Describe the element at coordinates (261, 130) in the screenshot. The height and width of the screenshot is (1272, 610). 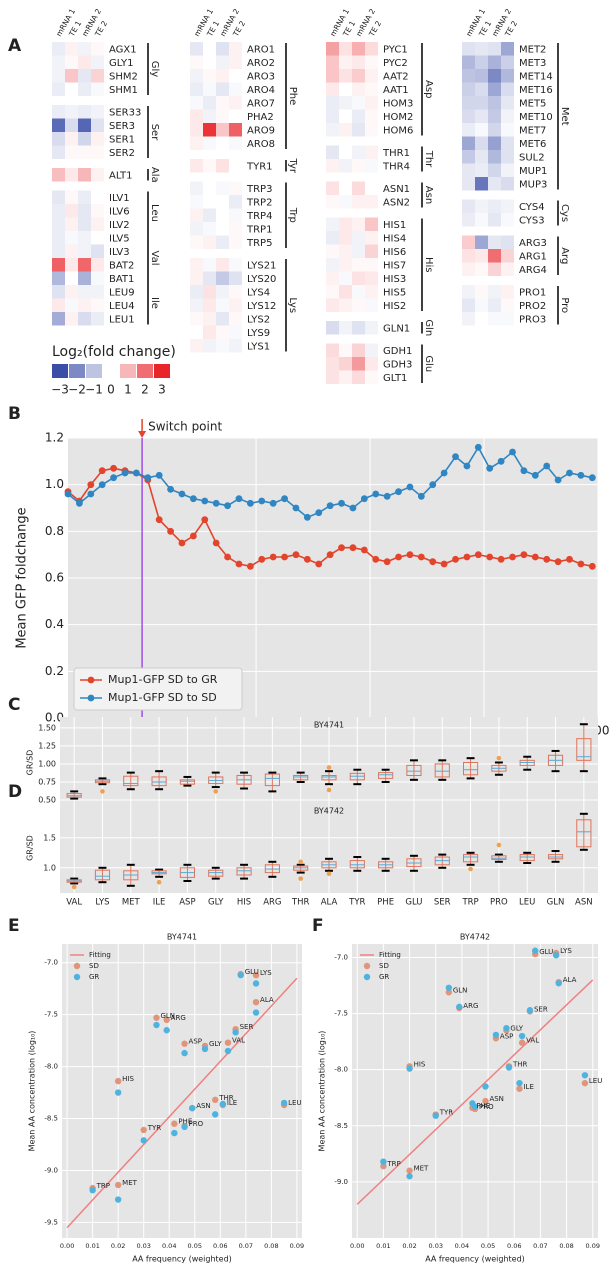
I see `gene-label: ARO9` at that location.